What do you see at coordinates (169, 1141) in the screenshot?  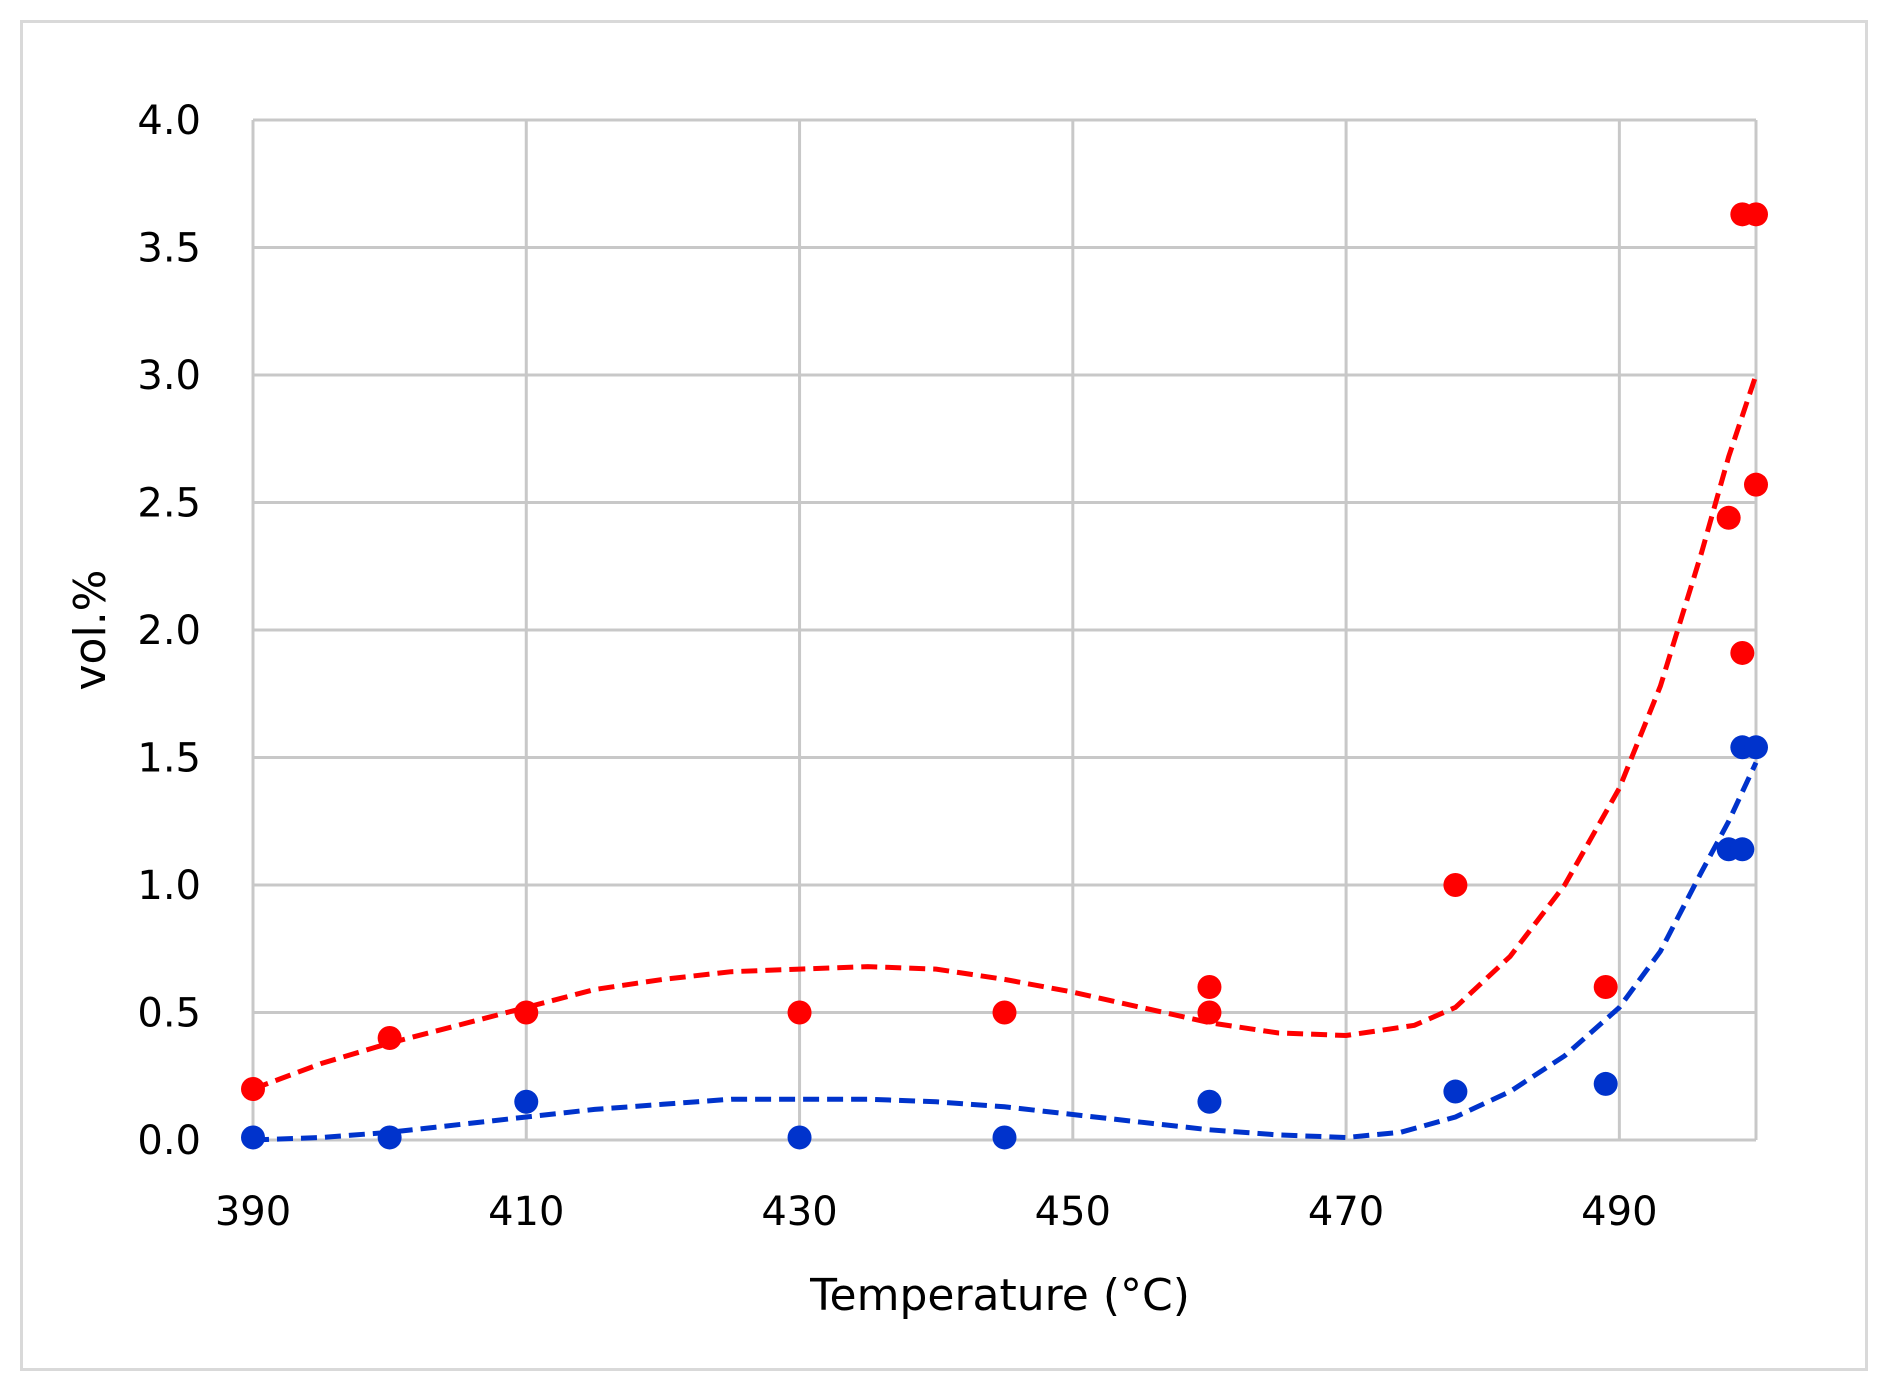 I see `y-tick-label: 0.0` at bounding box center [169, 1141].